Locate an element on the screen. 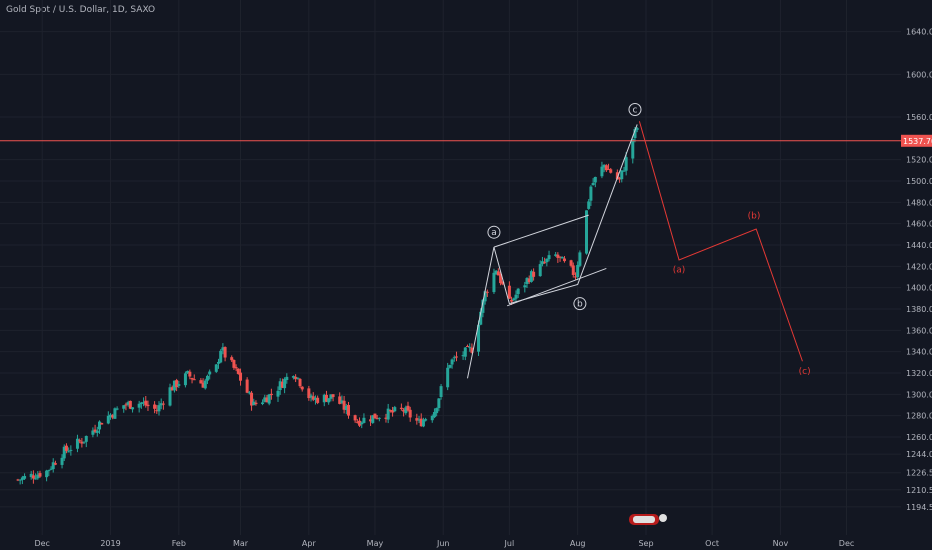  price-axis-bg is located at coordinates (916, 275).